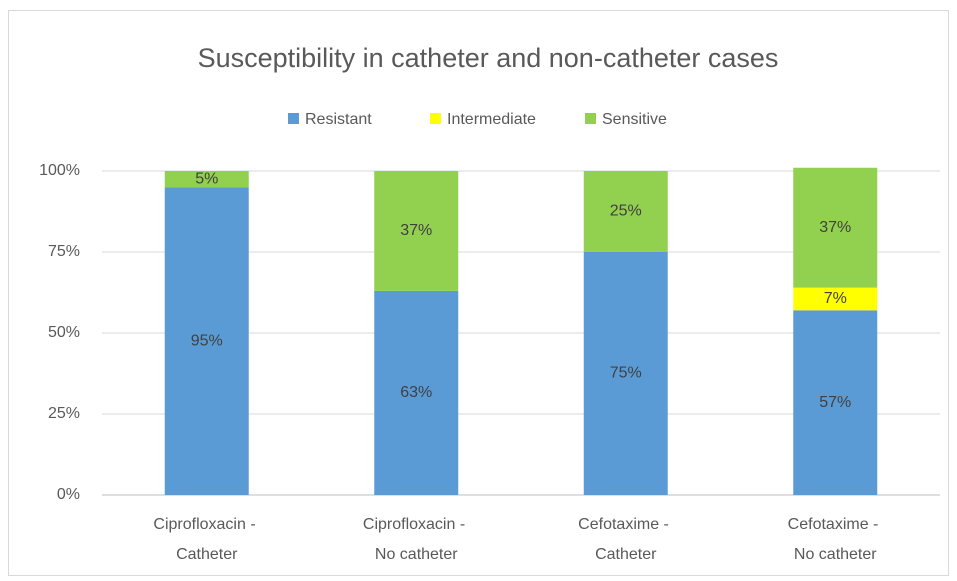 Image resolution: width=957 pixels, height=581 pixels. I want to click on data-label: 63%, so click(416, 392).